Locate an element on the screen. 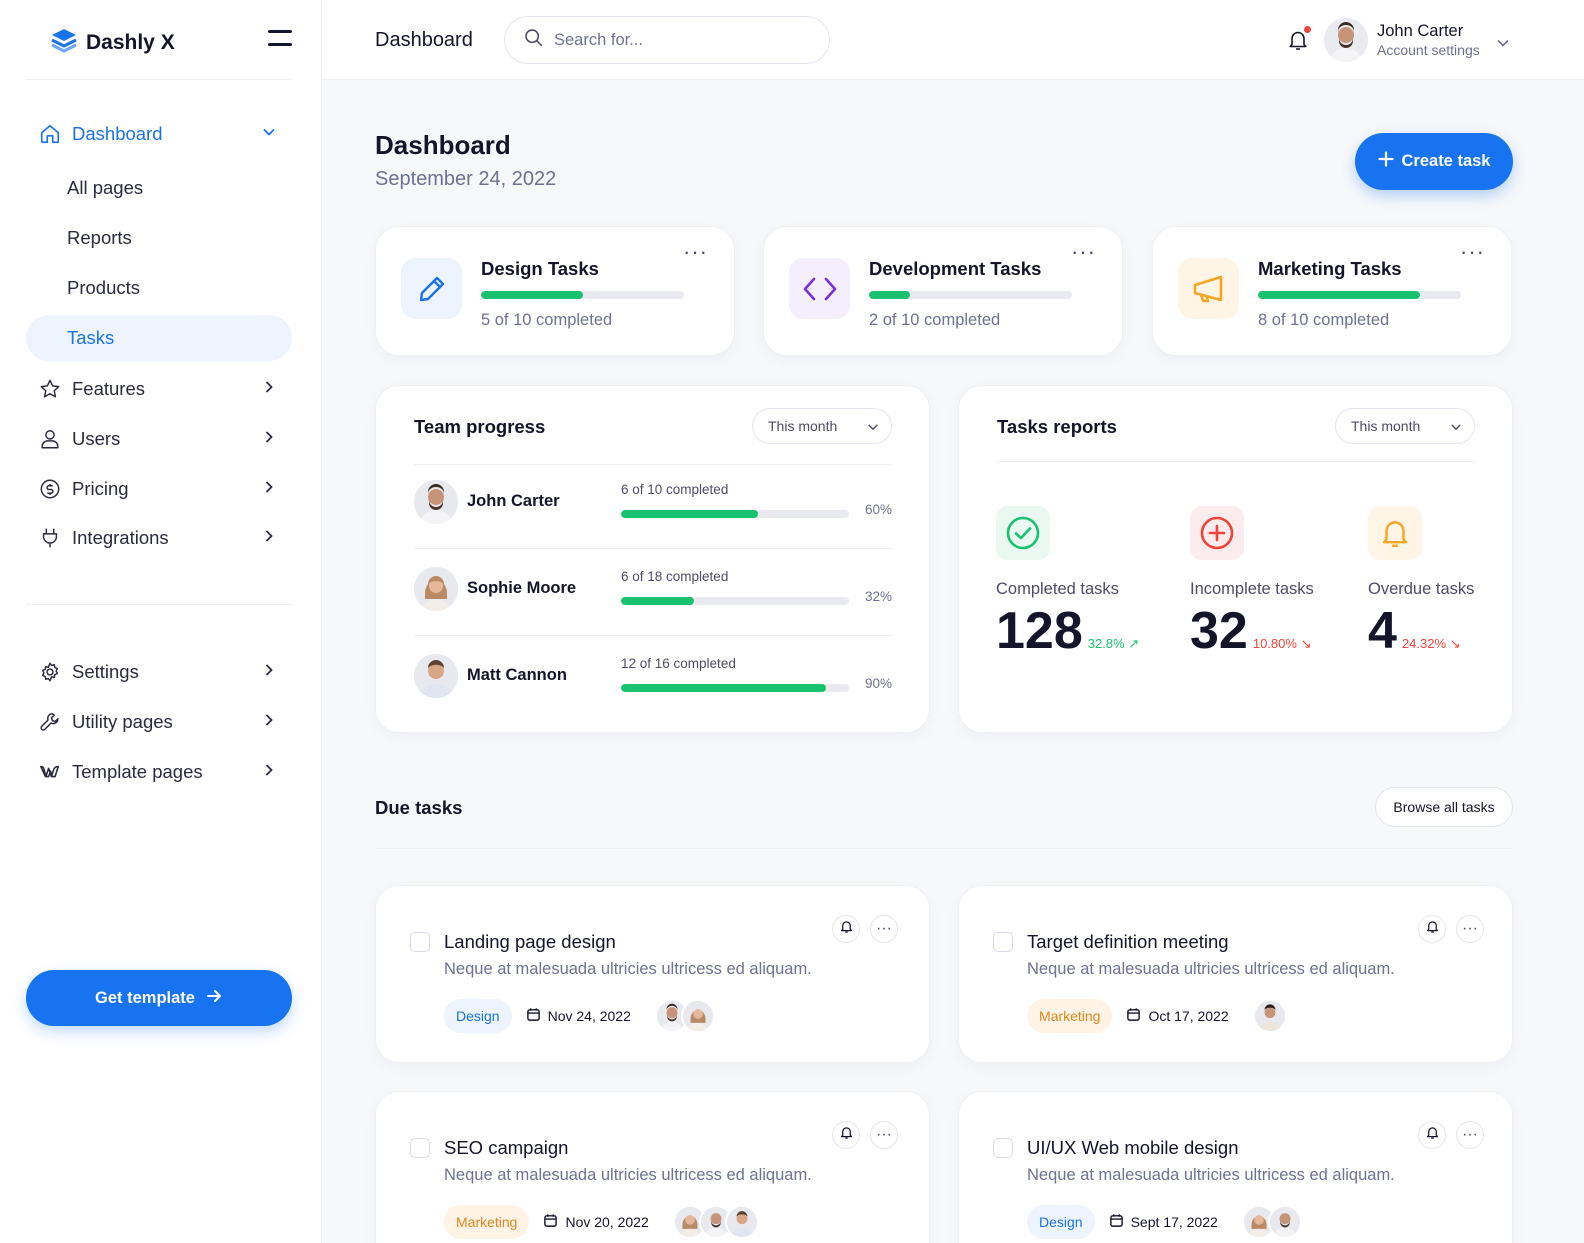  report-label: Overdue tasks is located at coordinates (1421, 589).